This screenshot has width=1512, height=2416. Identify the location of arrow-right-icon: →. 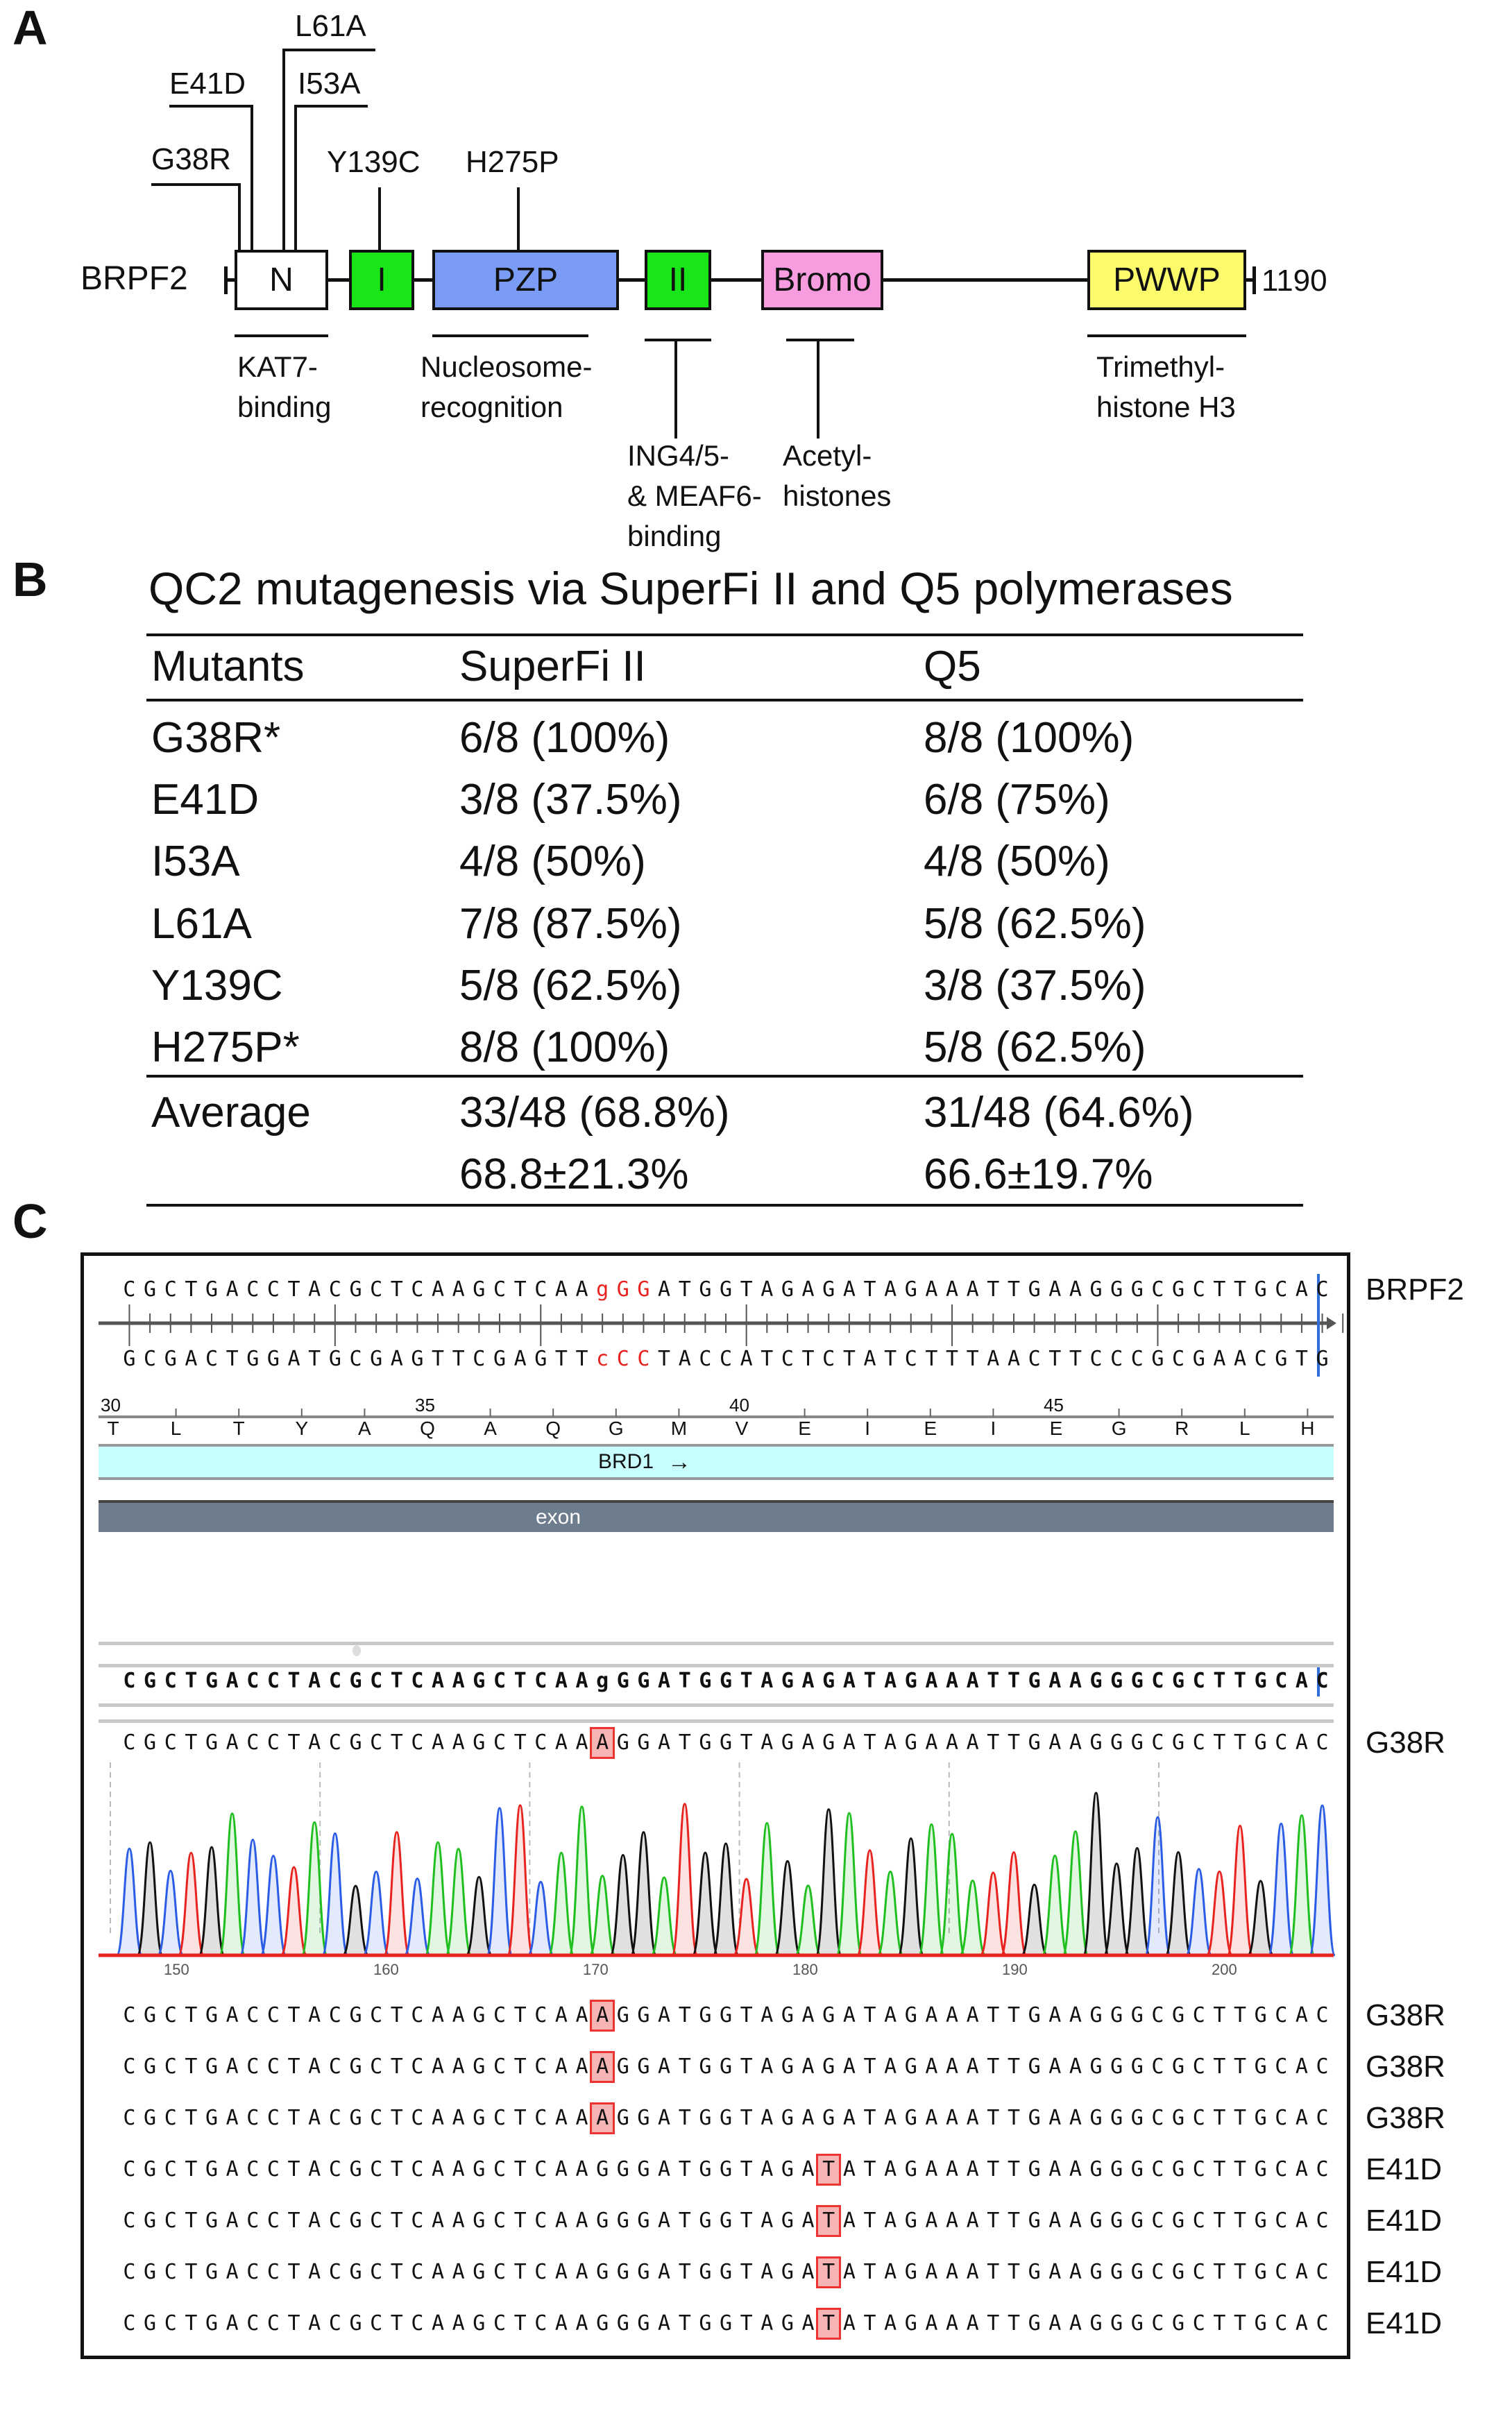
(680, 1461).